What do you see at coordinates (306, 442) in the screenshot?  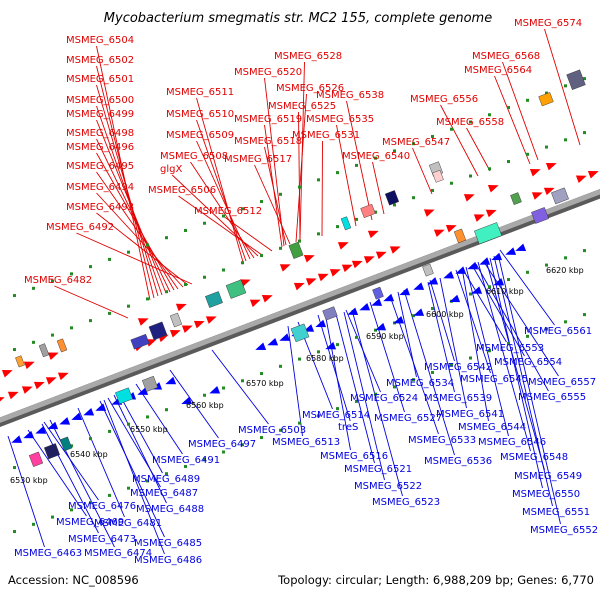 I see `reverse-gene-label: MSMEG_6513` at bounding box center [306, 442].